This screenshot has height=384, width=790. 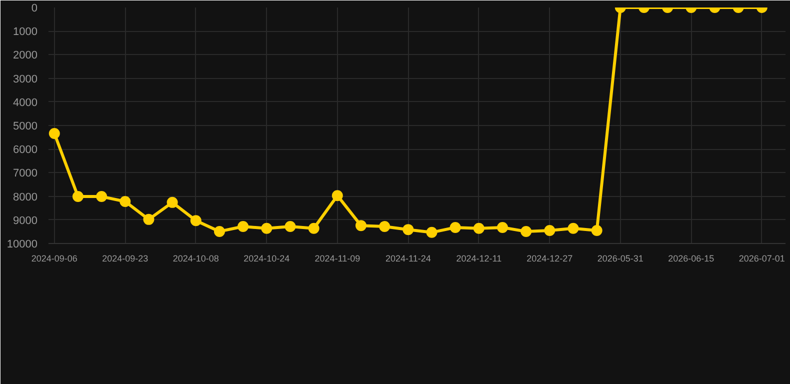 What do you see at coordinates (408, 259) in the screenshot?
I see `x-tick-label: 2024-11-24` at bounding box center [408, 259].